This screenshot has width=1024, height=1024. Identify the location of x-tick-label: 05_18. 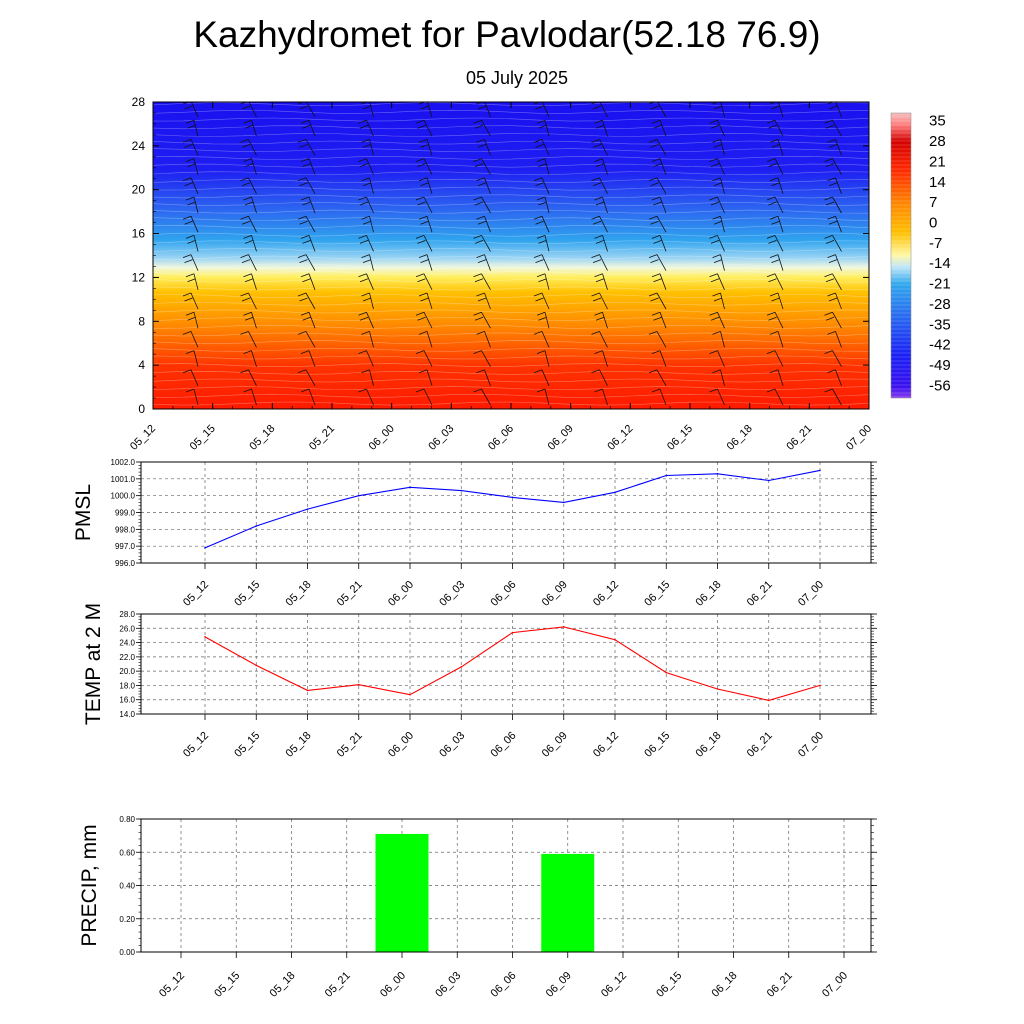
(299, 594).